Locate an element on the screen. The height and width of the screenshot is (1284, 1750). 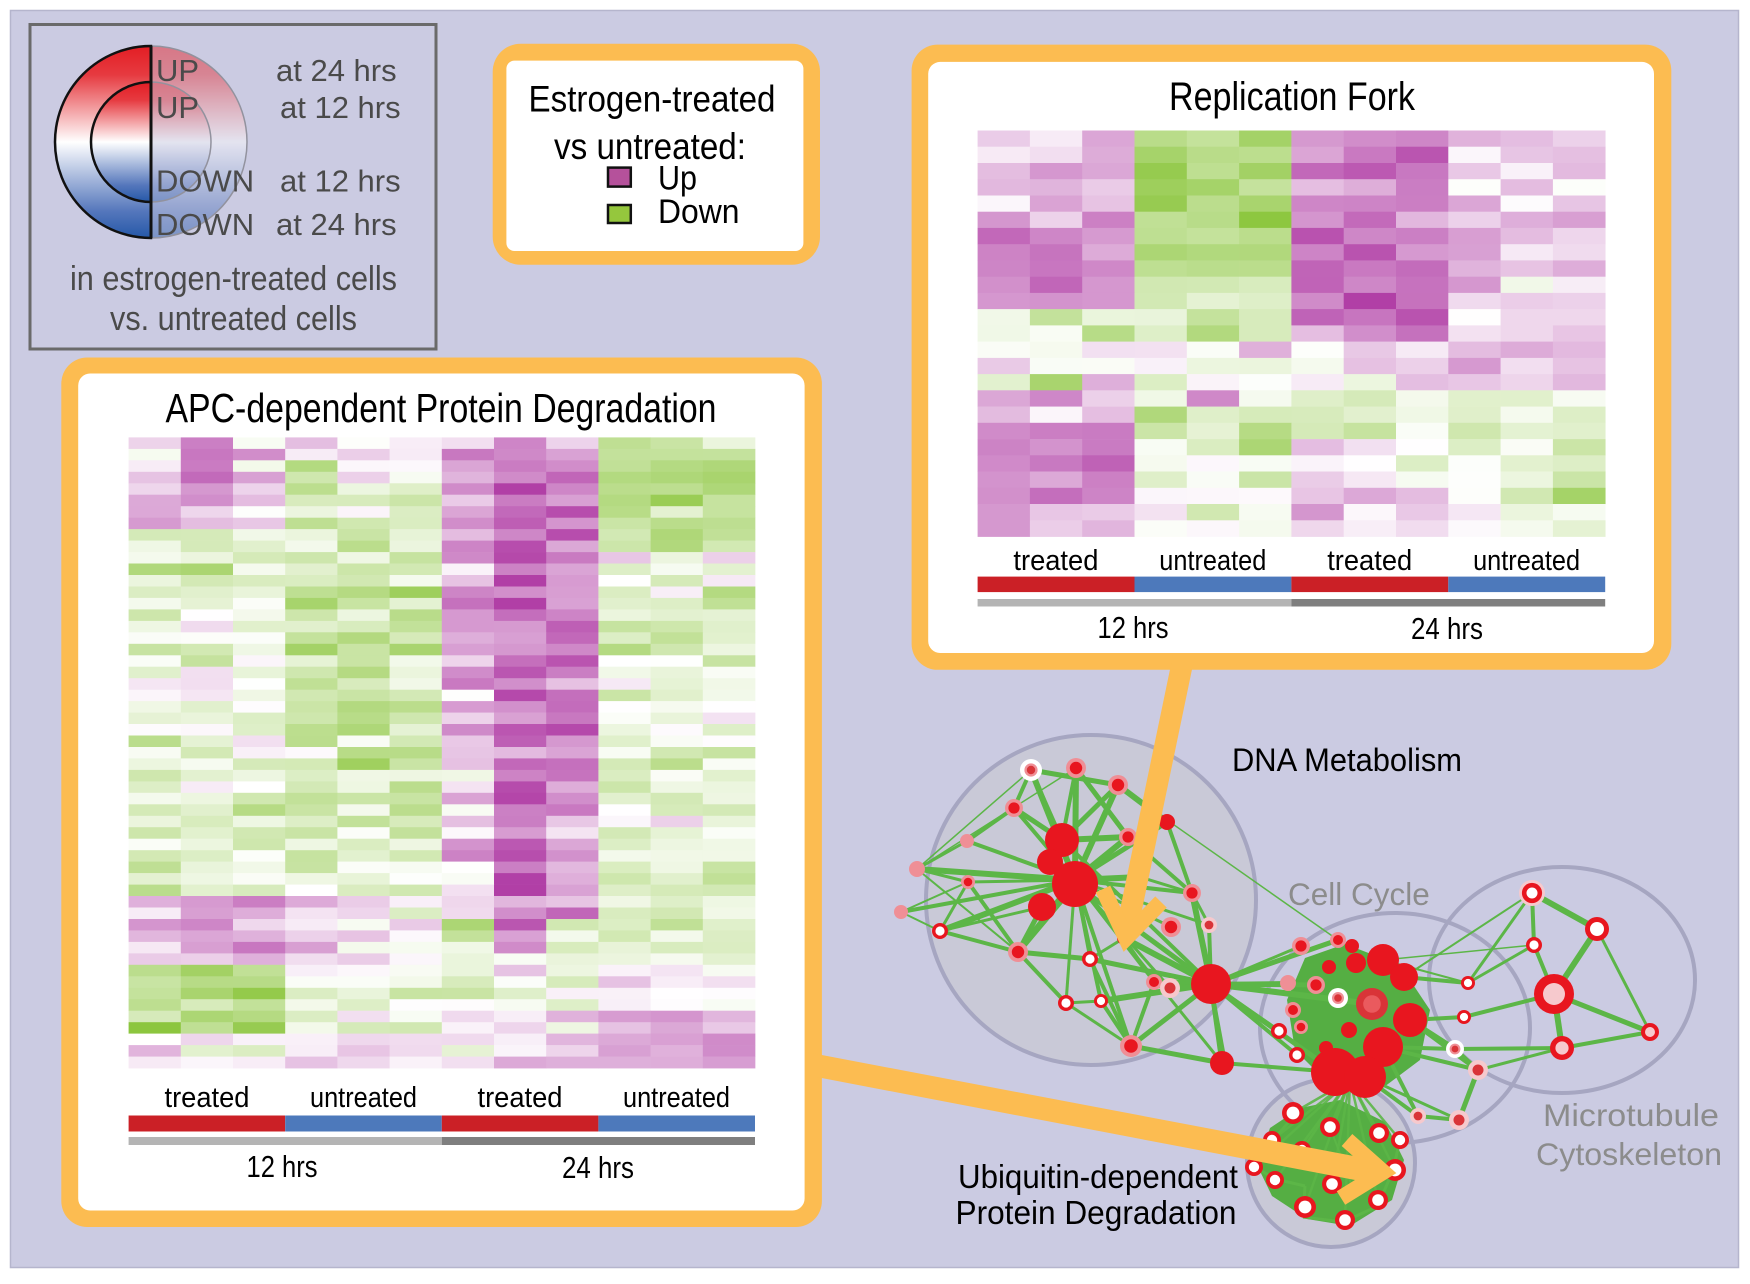
svg-text: Ubiquitin-dependent is located at coordinates (1098, 1176).